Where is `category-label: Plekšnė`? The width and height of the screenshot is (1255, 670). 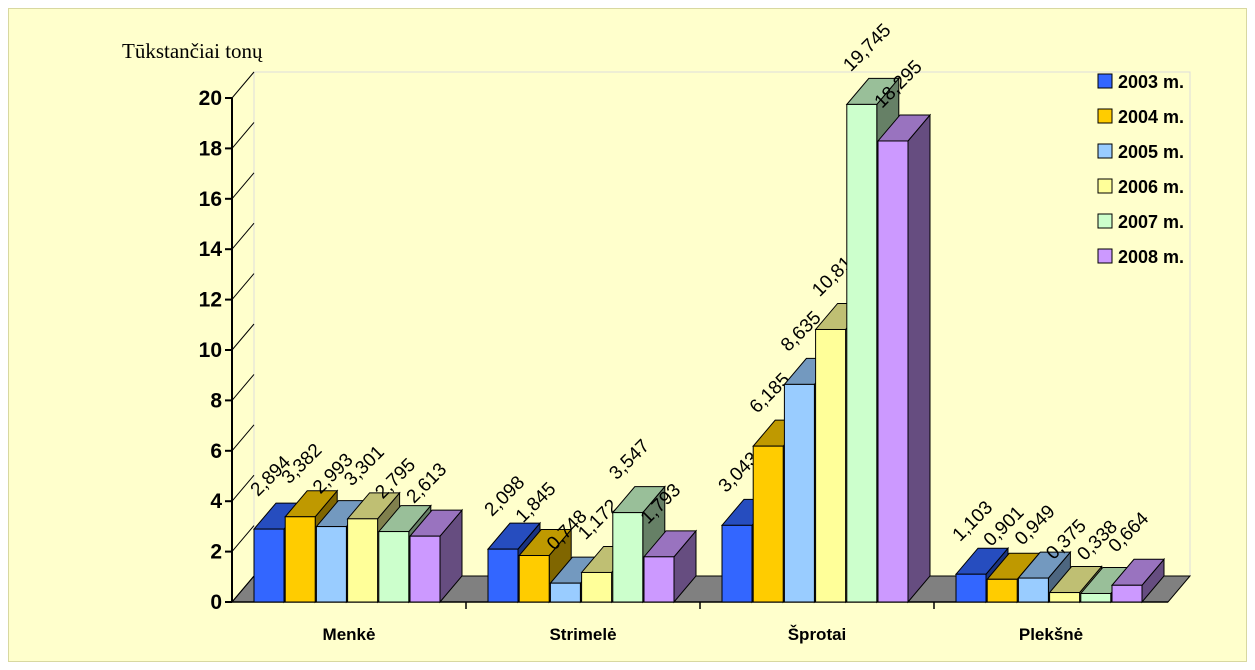 category-label: Plekšnė is located at coordinates (1051, 634).